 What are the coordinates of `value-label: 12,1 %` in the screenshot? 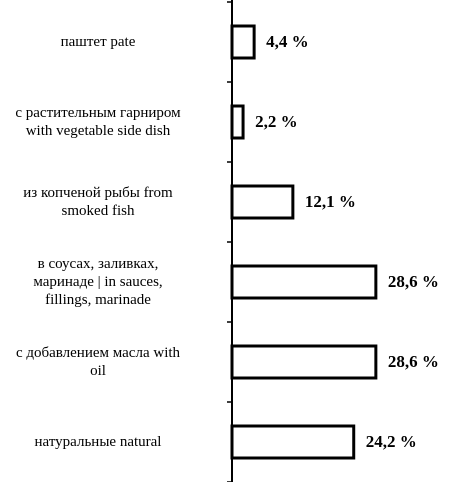 It's located at (330, 201).